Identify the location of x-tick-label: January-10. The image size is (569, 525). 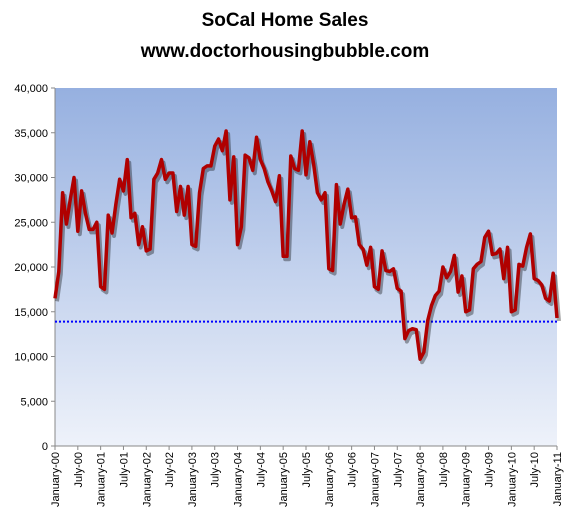
(512, 479).